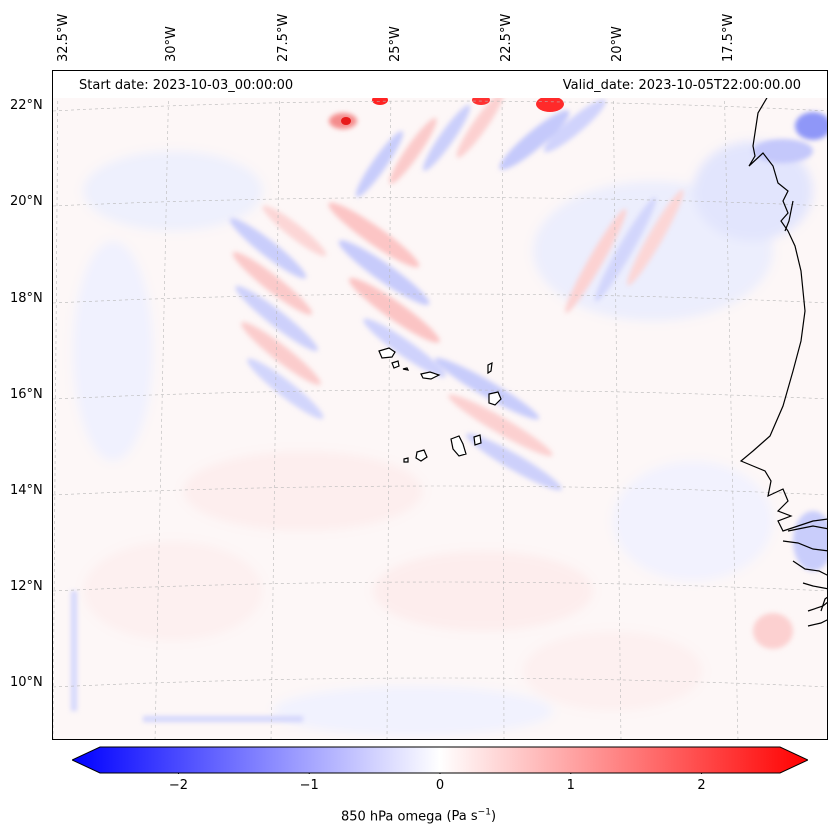 This screenshot has height=839, width=837. I want to click on lon-label-17-5w: 17.5°W, so click(728, 37).